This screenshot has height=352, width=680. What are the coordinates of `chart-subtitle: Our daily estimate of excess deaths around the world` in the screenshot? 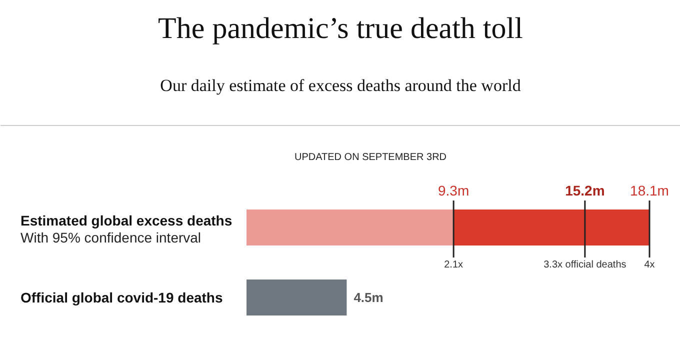 It's located at (341, 85).